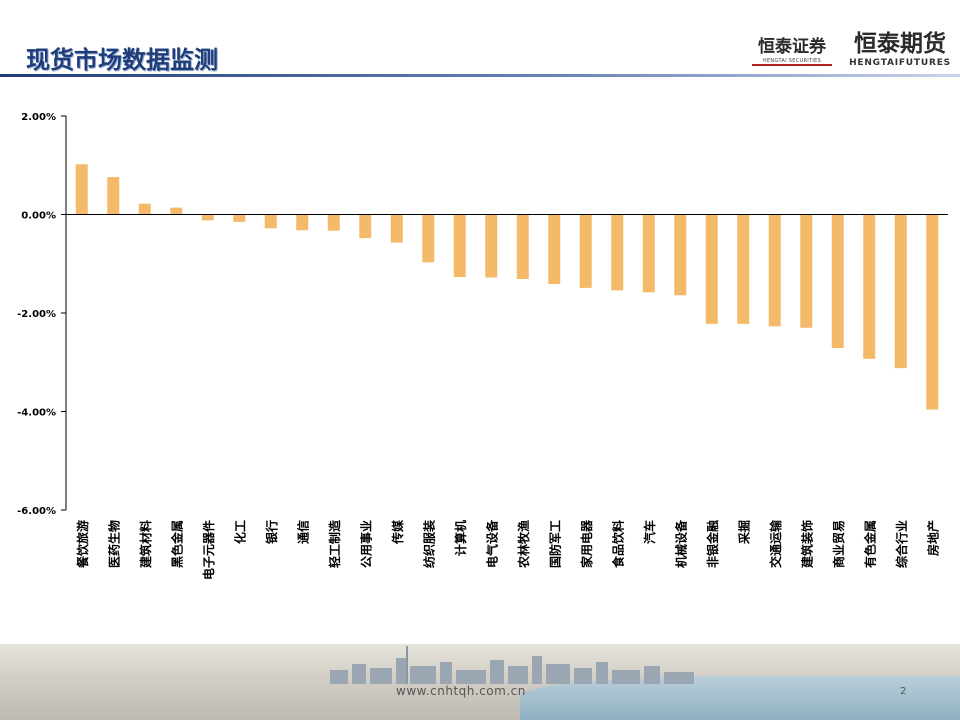 The width and height of the screenshot is (960, 720). Describe the element at coordinates (38, 216) in the screenshot. I see `y-tick-label: 0.00%` at that location.